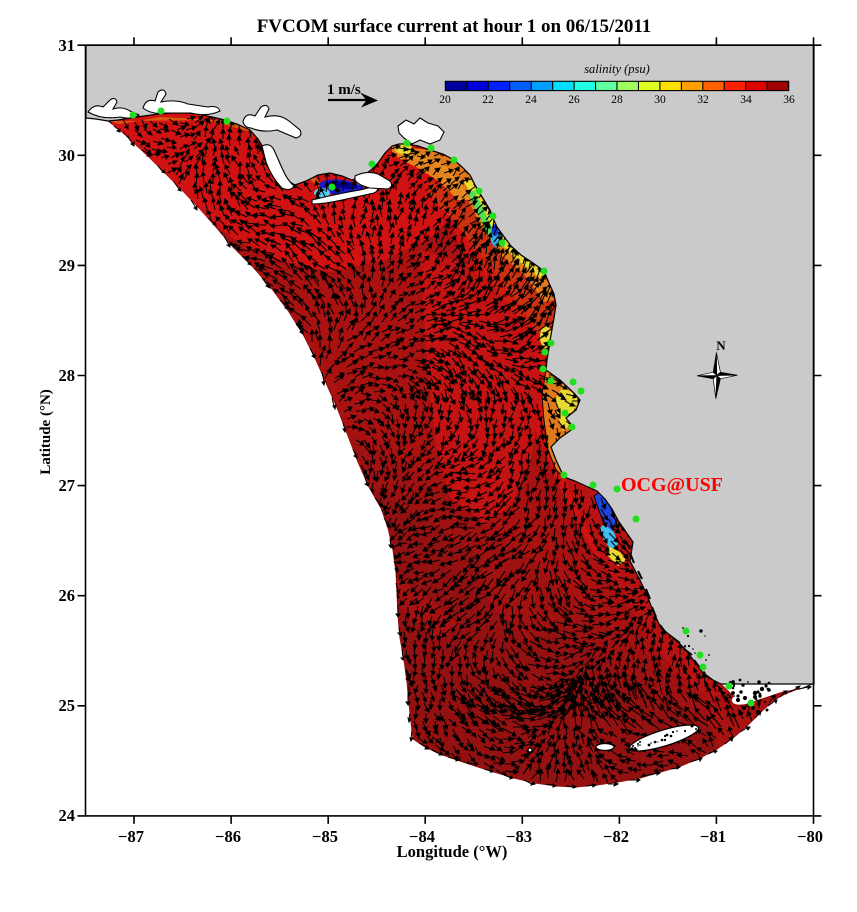 The image size is (857, 912). What do you see at coordinates (810, 836) in the screenshot?
I see `svg-text: −80` at bounding box center [810, 836].